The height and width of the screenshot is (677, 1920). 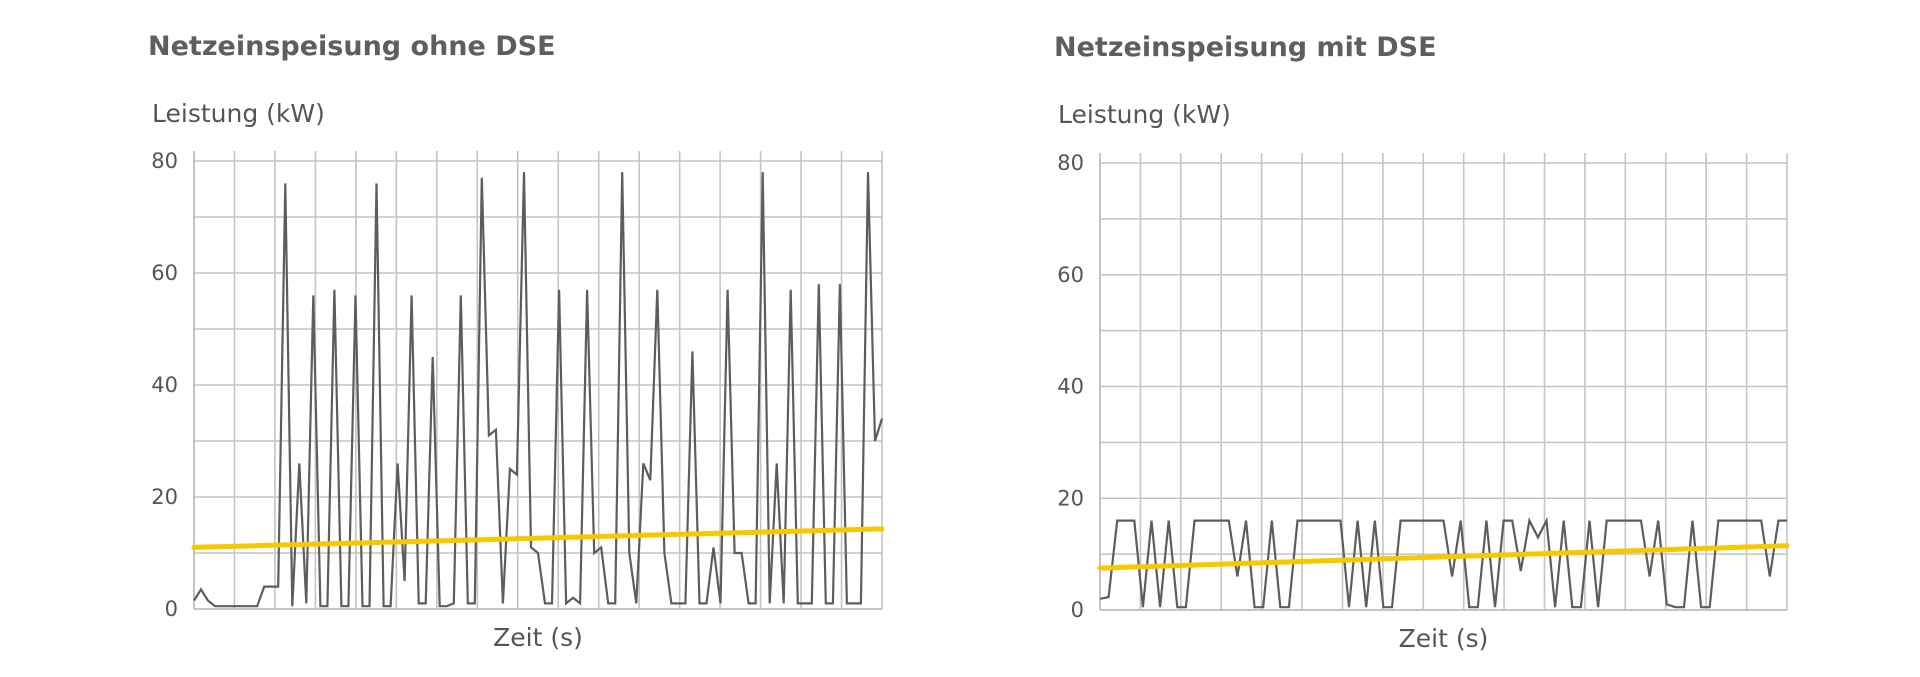 What do you see at coordinates (1245, 47) in the screenshot?
I see `chart-title: Netzeinspeisung mit DSE` at bounding box center [1245, 47].